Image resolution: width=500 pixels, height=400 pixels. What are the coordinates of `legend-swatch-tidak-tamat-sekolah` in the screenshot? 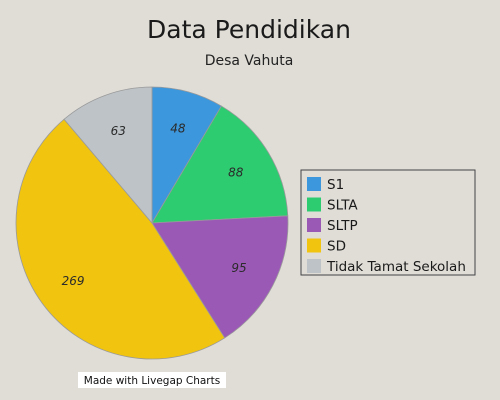 It's located at (314, 266).